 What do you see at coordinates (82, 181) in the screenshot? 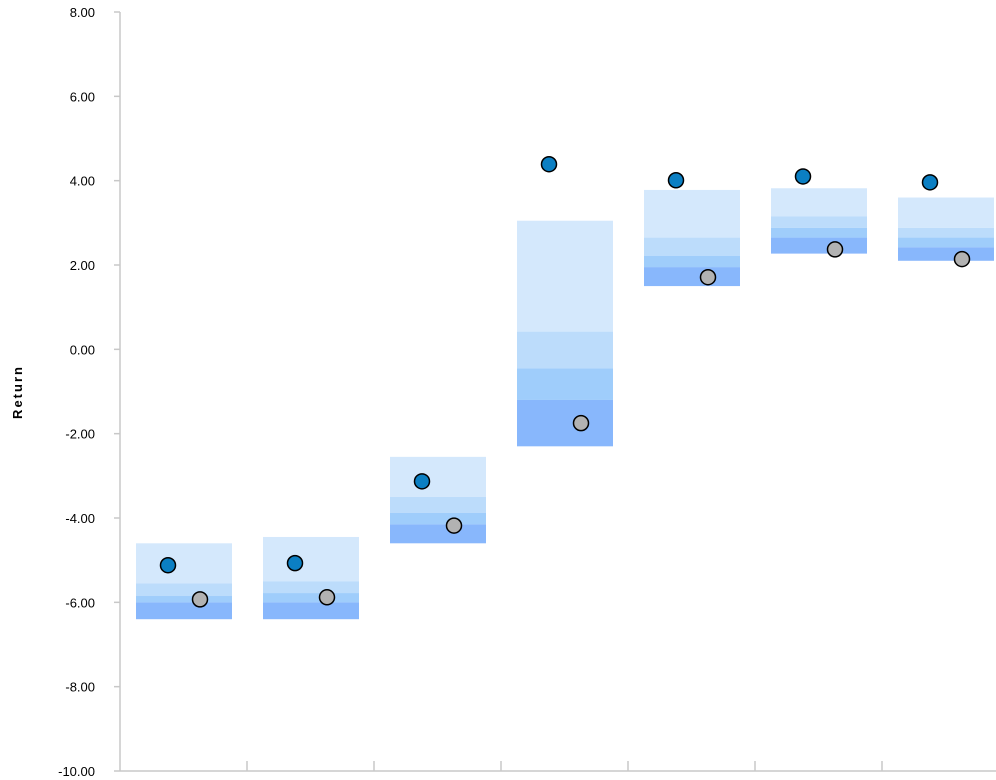
I see `y-tick-label: 4.00` at bounding box center [82, 181].